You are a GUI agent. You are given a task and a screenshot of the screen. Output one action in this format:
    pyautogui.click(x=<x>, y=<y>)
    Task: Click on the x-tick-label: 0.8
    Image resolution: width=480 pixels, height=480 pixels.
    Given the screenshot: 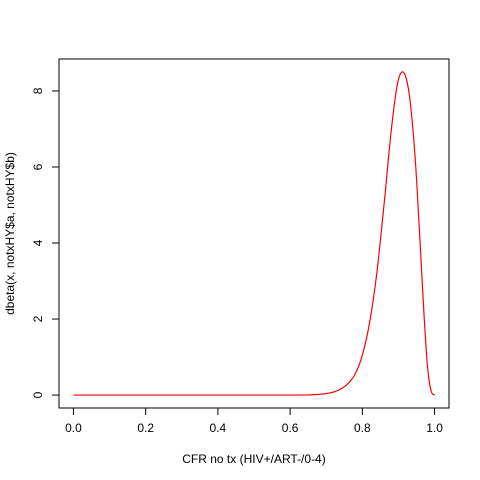 What is the action you would take?
    pyautogui.click(x=362, y=428)
    